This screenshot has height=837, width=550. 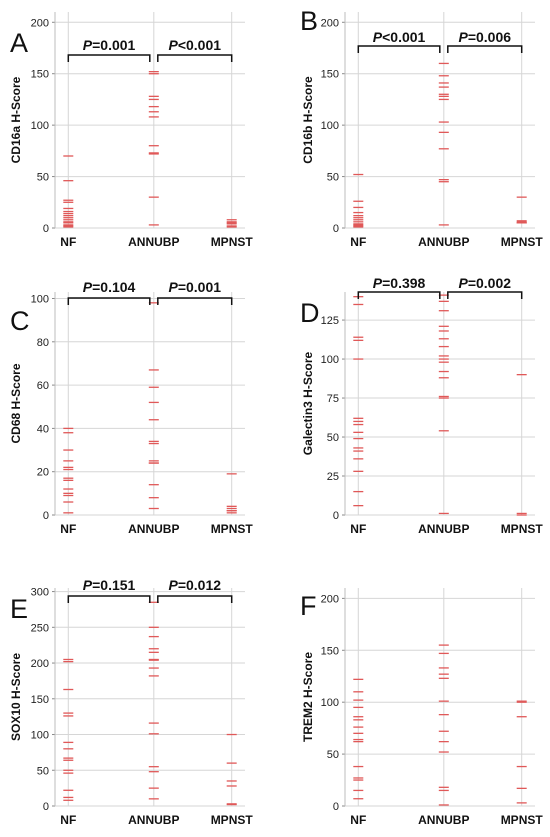 What do you see at coordinates (310, 313) in the screenshot?
I see `panel-letter: D` at bounding box center [310, 313].